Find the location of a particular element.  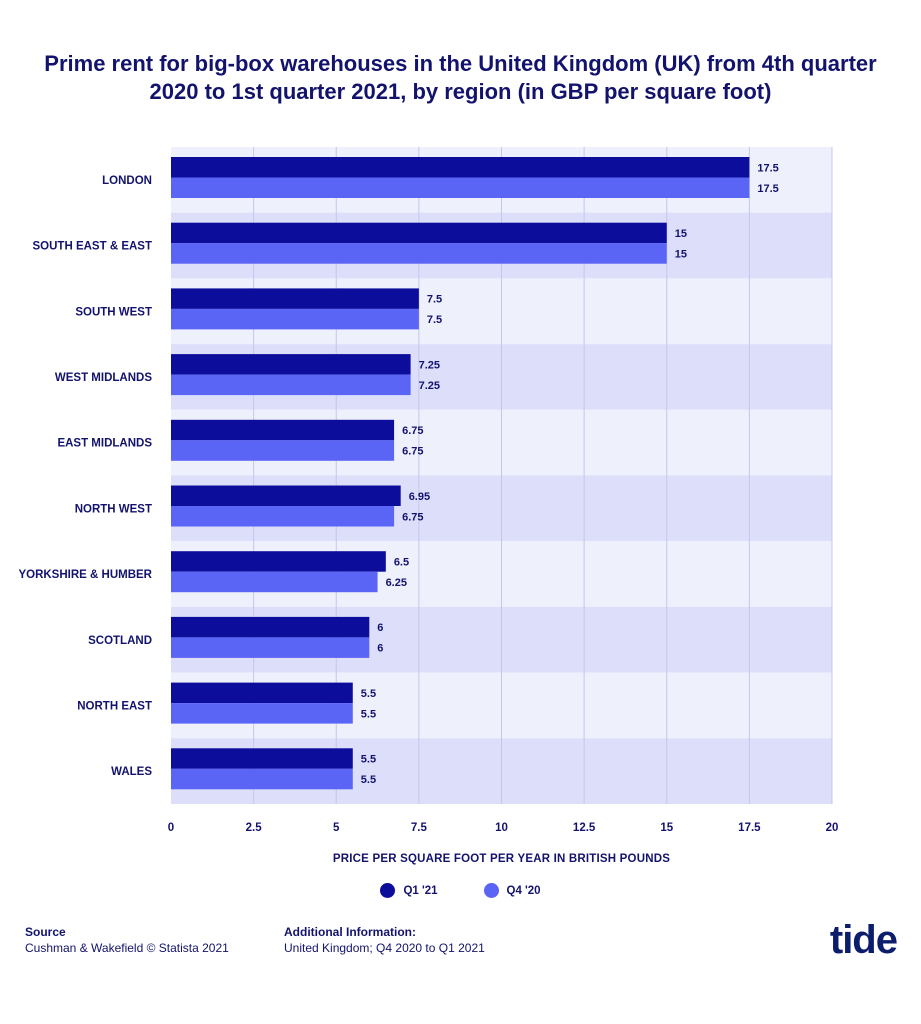

category-label: SOUTH WEST is located at coordinates (113, 312).